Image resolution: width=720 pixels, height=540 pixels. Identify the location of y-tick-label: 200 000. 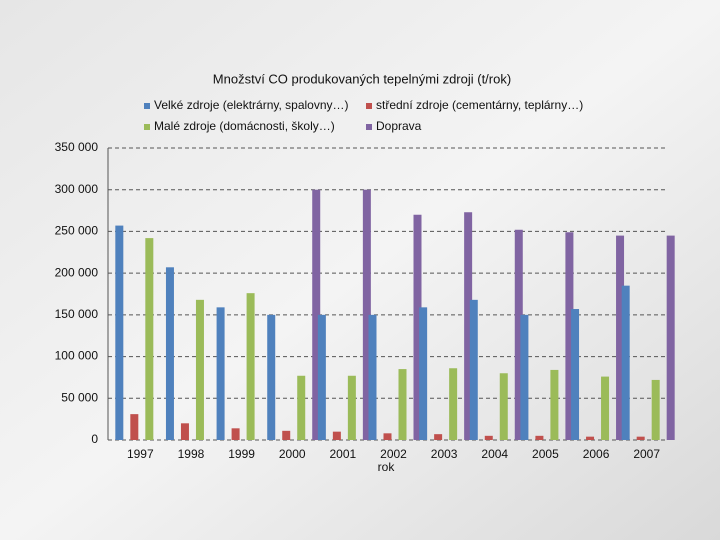
(77, 272).